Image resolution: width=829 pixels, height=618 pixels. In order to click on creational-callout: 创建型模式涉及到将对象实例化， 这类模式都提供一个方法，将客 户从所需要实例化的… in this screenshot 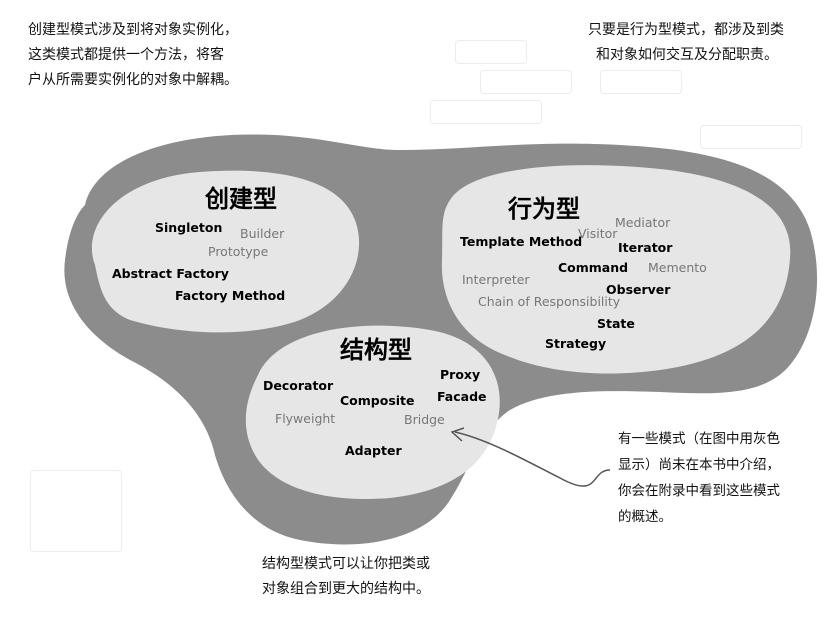, I will do `click(133, 55)`.